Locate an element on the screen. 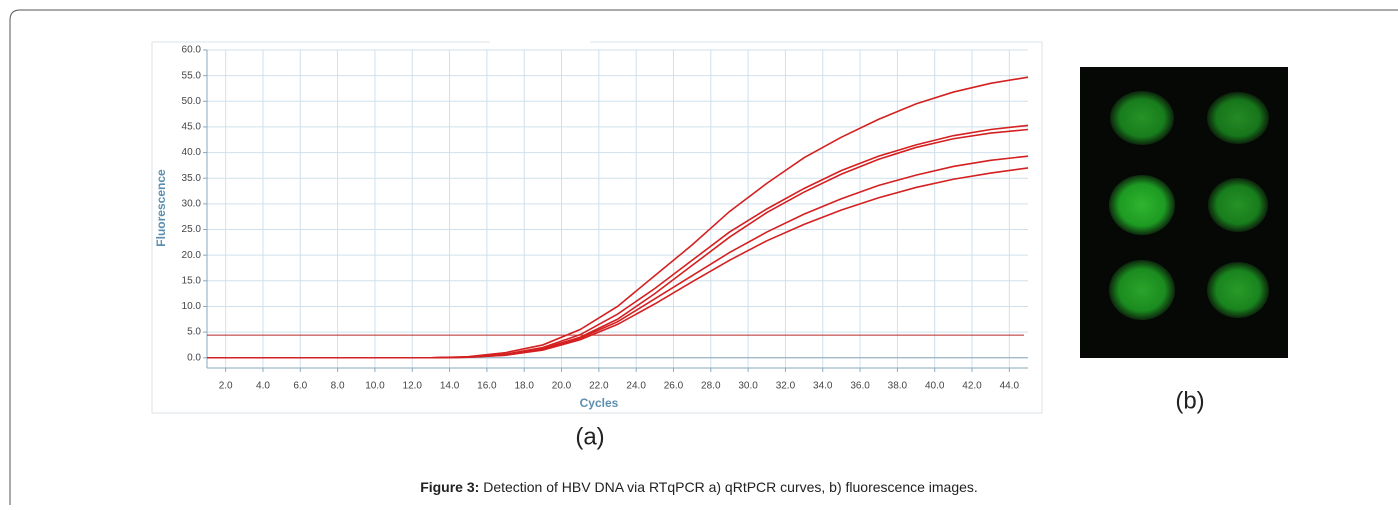 This screenshot has height=510, width=1398. y-tick-label: 45.0 is located at coordinates (192, 127).